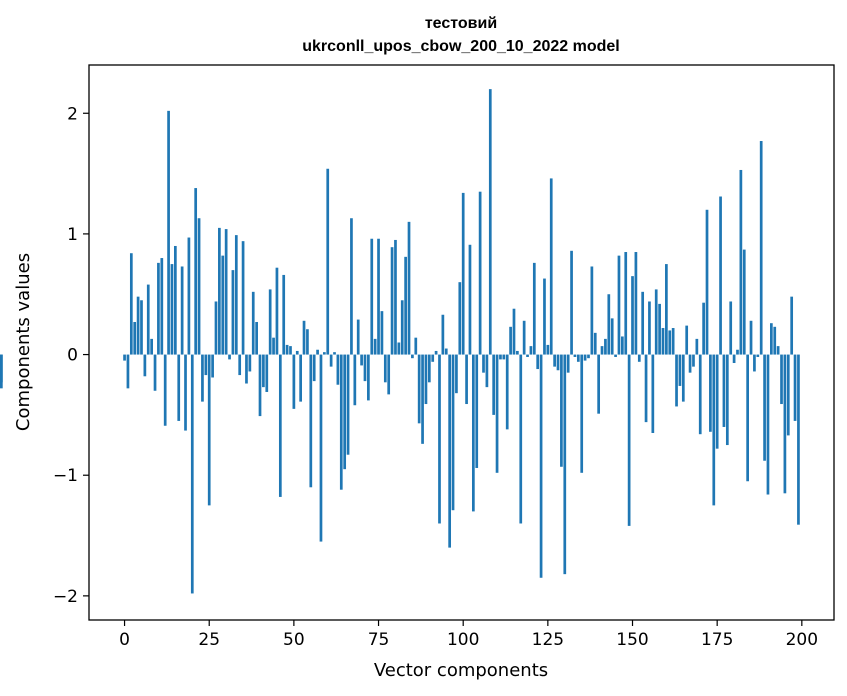 The width and height of the screenshot is (847, 696). I want to click on x-tick-label: 175, so click(717, 640).